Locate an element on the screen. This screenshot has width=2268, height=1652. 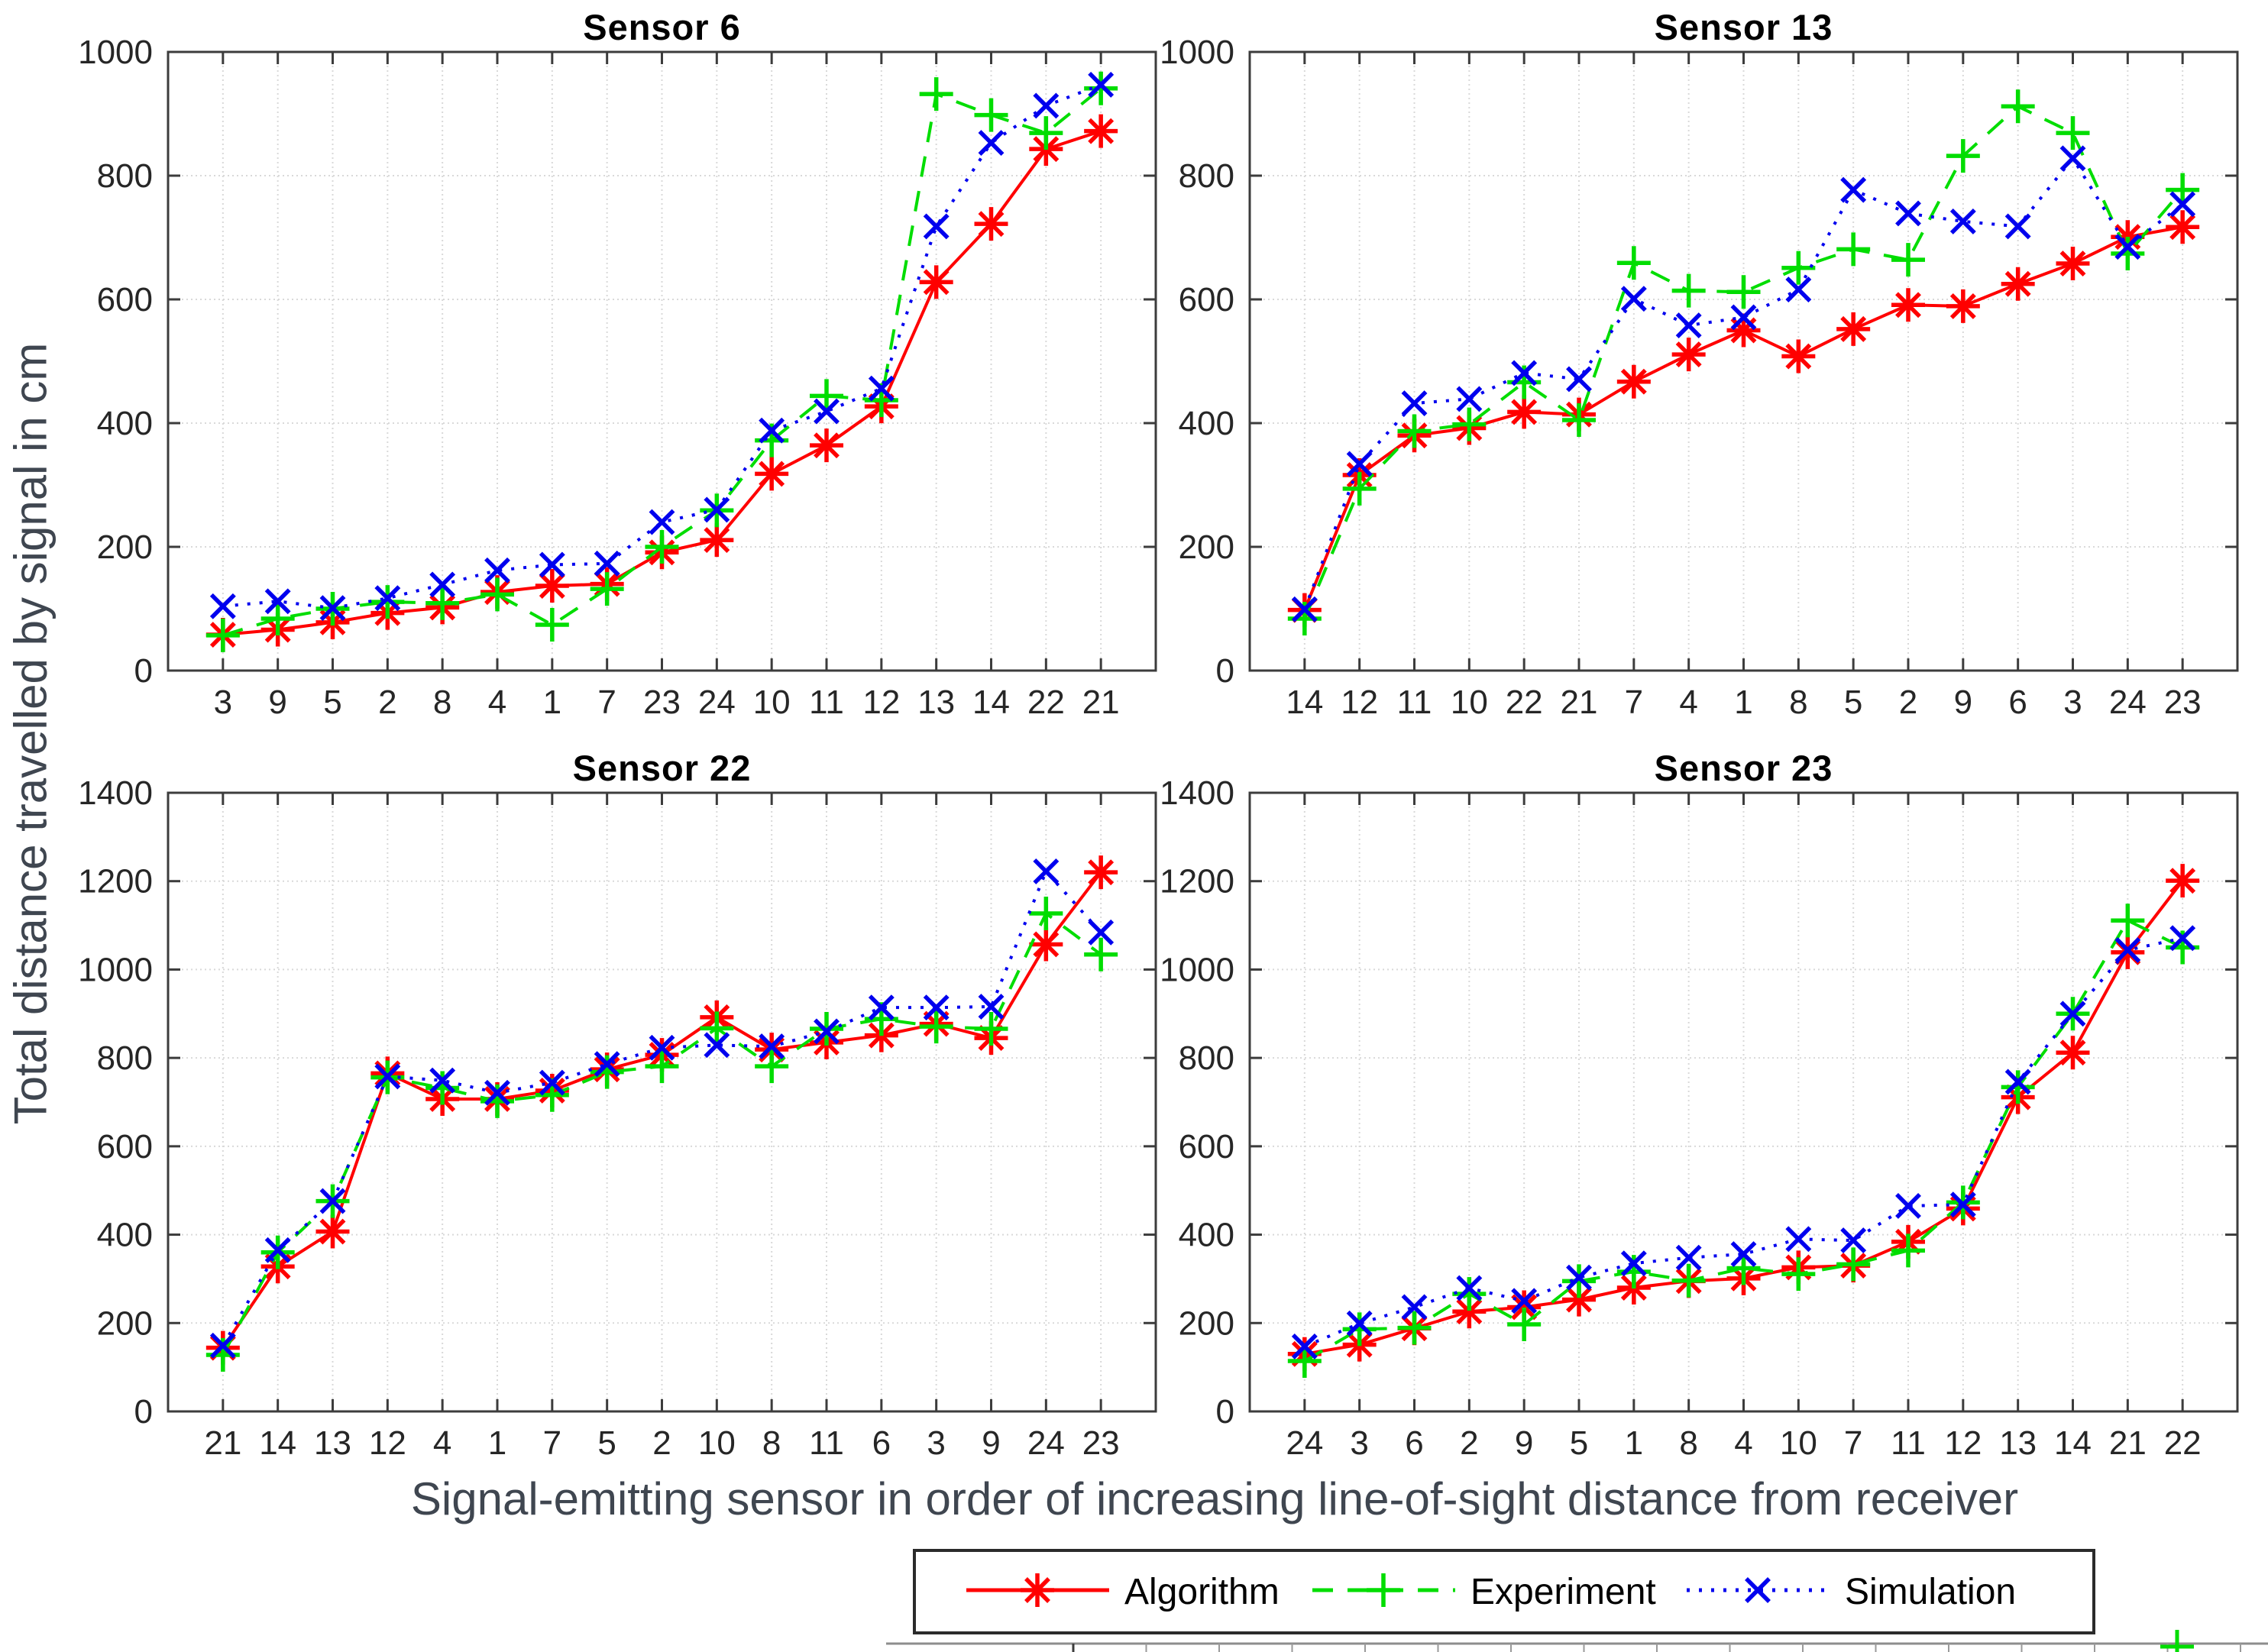
experiment-line-marker-icon is located at coordinates (1383, 1592).